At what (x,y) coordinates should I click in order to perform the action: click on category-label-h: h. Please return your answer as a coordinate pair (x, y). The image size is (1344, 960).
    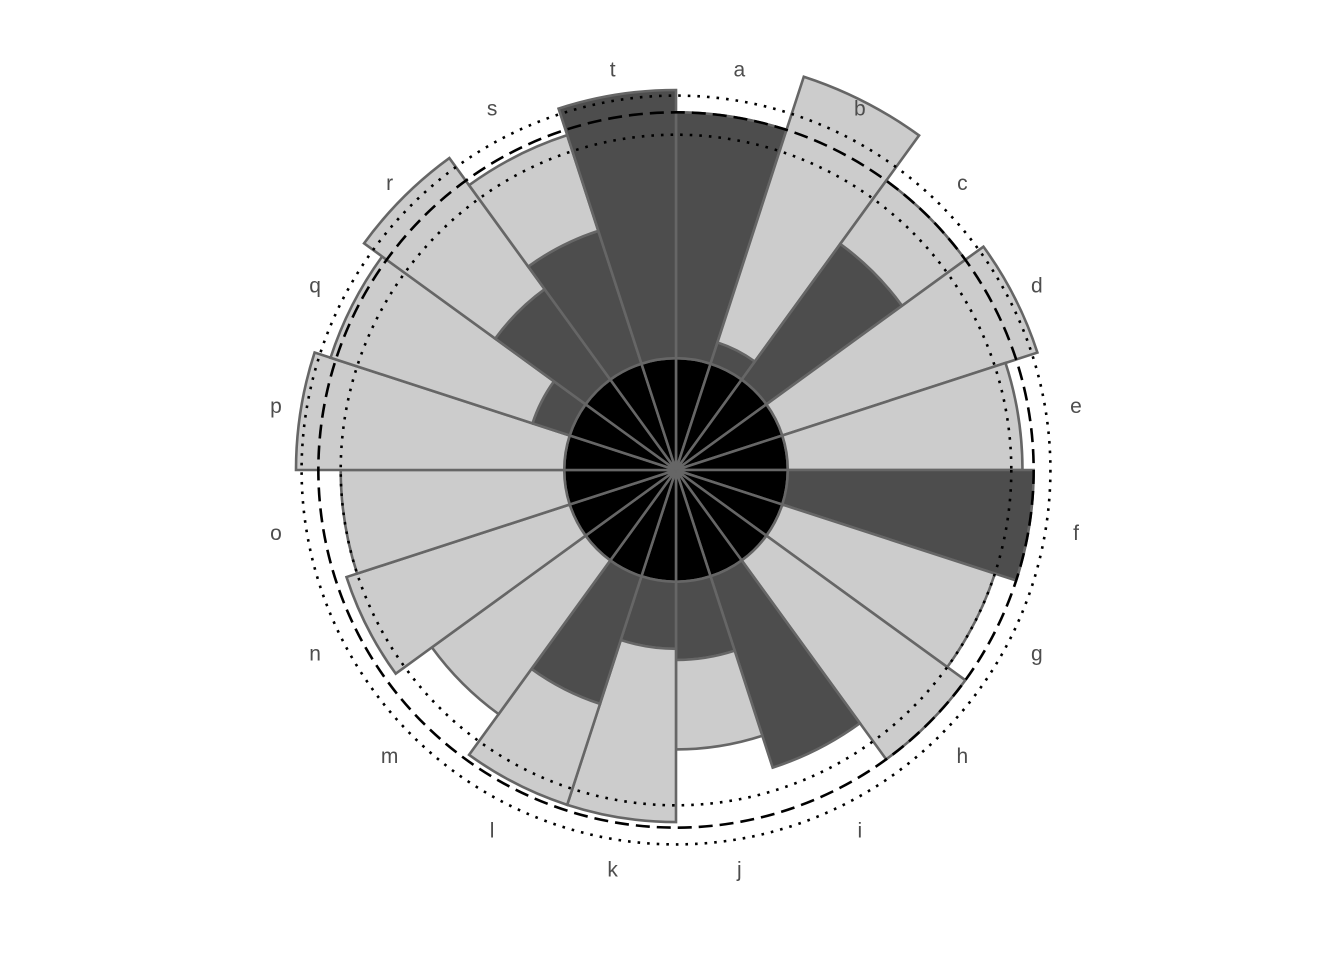
    Looking at the image, I should click on (963, 756).